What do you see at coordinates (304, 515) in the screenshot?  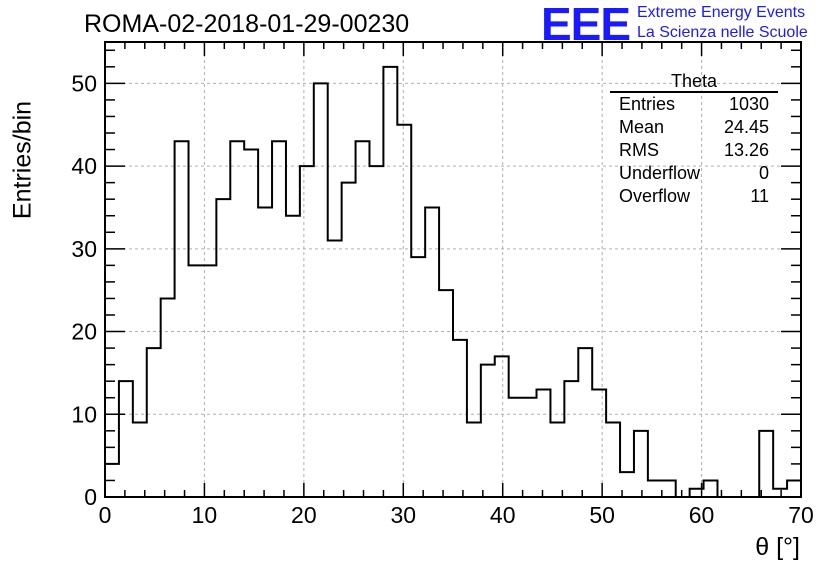 I see `x-tick-label: 20` at bounding box center [304, 515].